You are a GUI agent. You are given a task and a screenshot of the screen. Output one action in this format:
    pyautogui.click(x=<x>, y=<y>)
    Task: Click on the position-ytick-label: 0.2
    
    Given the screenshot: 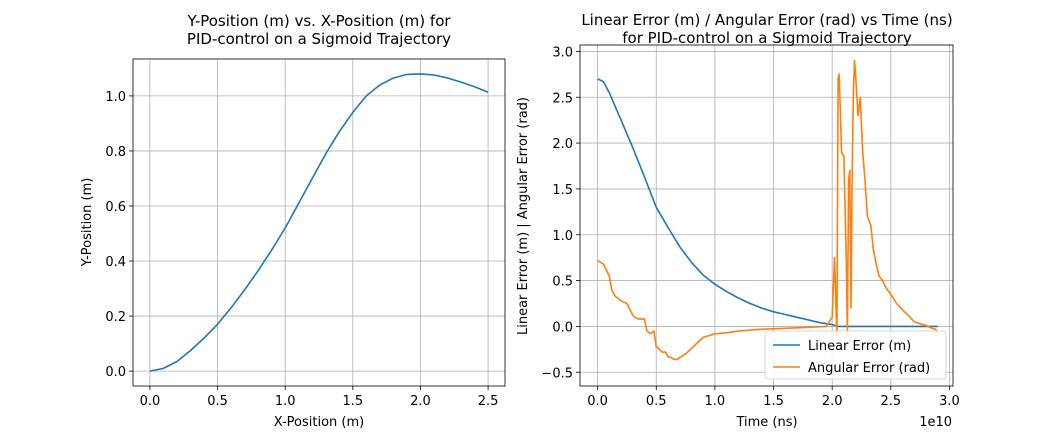 What is the action you would take?
    pyautogui.click(x=115, y=317)
    